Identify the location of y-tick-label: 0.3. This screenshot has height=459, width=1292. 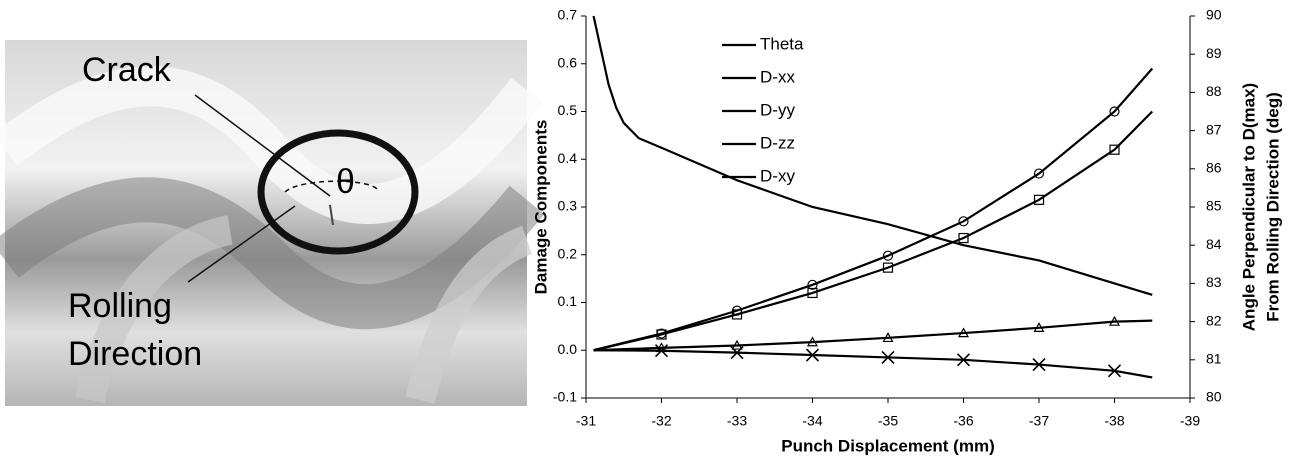
(568, 206).